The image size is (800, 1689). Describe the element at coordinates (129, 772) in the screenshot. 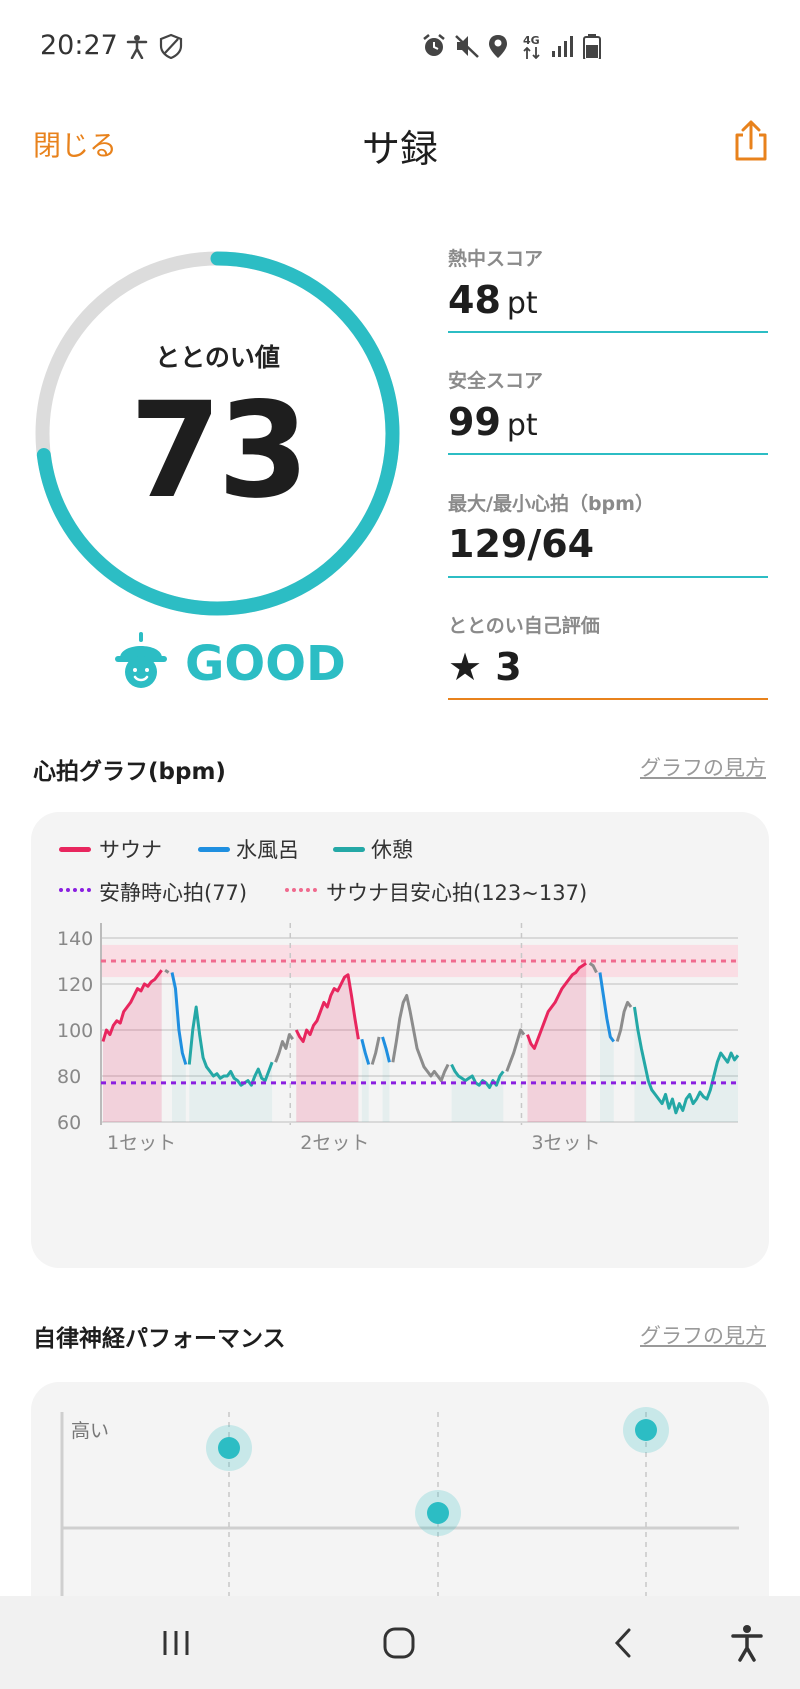

I see `heart-graph-title: 心拍グラフ(bpm)` at that location.